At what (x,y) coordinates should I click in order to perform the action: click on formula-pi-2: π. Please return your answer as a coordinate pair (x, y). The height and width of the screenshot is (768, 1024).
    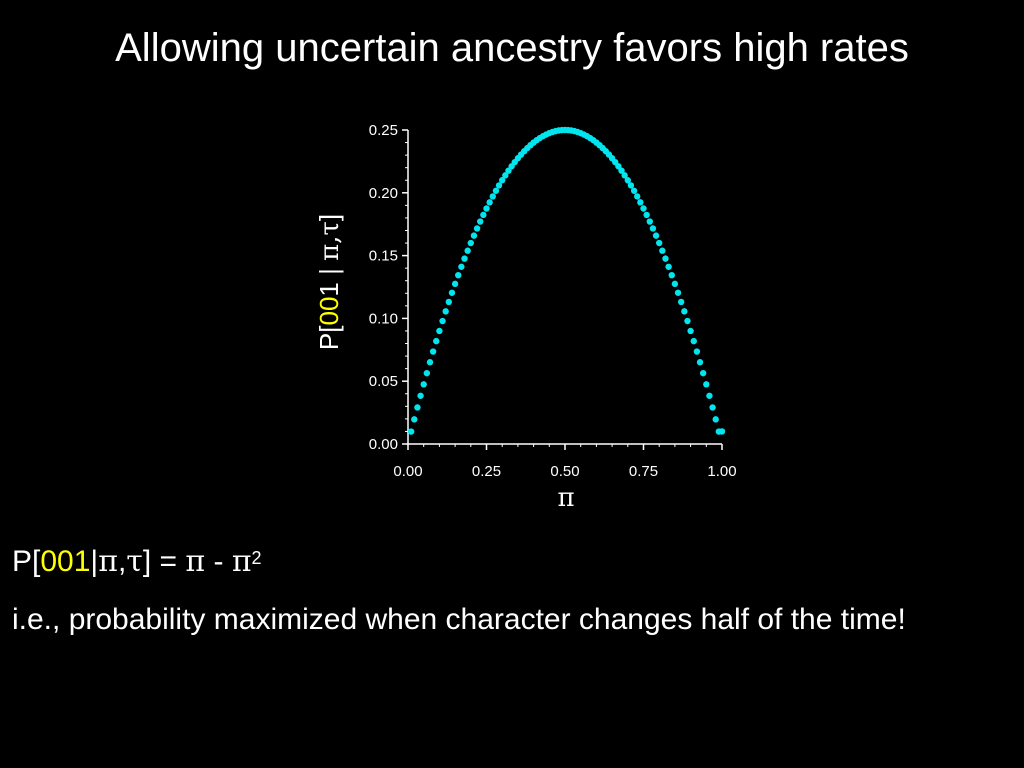
    Looking at the image, I should click on (195, 561).